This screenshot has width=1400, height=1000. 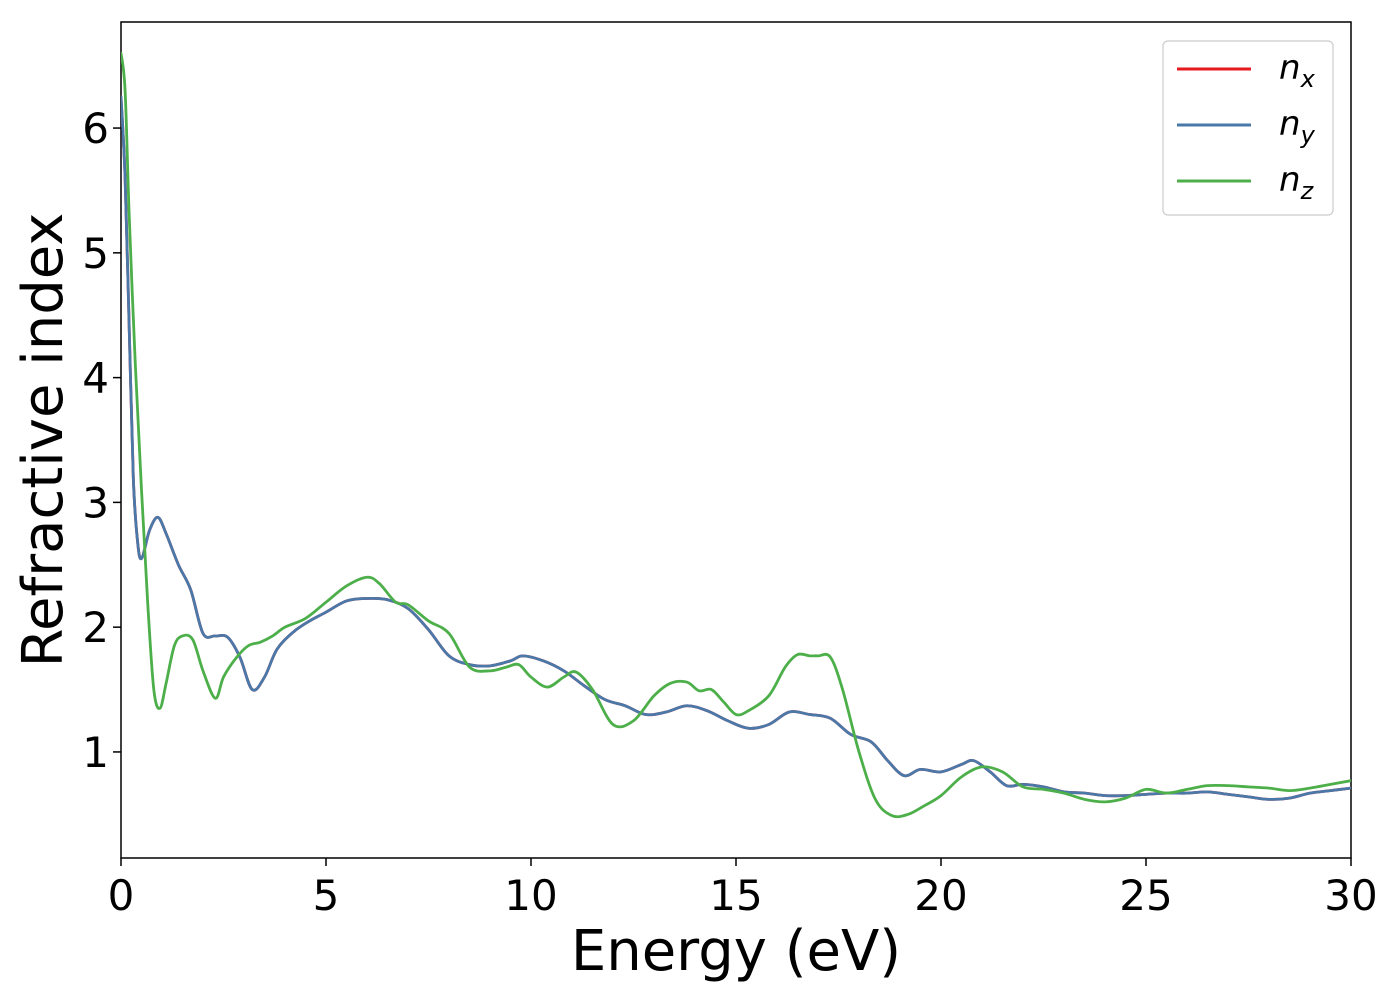 What do you see at coordinates (95, 752) in the screenshot?
I see `y-tick-label: 1` at bounding box center [95, 752].